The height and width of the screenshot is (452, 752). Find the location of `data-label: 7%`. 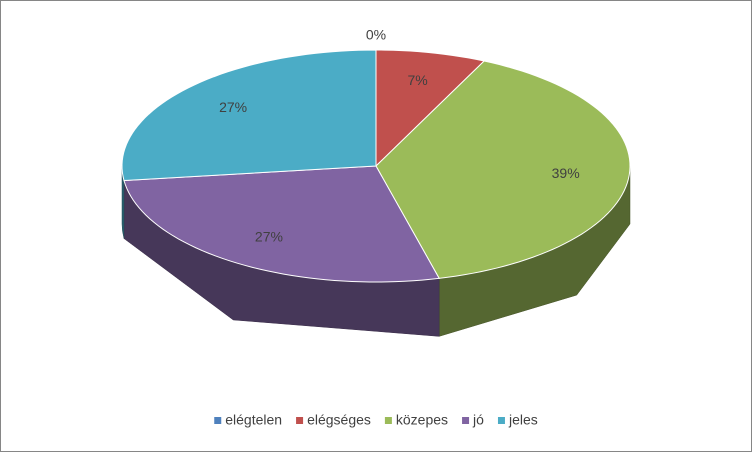

data-label: 7% is located at coordinates (417, 80).